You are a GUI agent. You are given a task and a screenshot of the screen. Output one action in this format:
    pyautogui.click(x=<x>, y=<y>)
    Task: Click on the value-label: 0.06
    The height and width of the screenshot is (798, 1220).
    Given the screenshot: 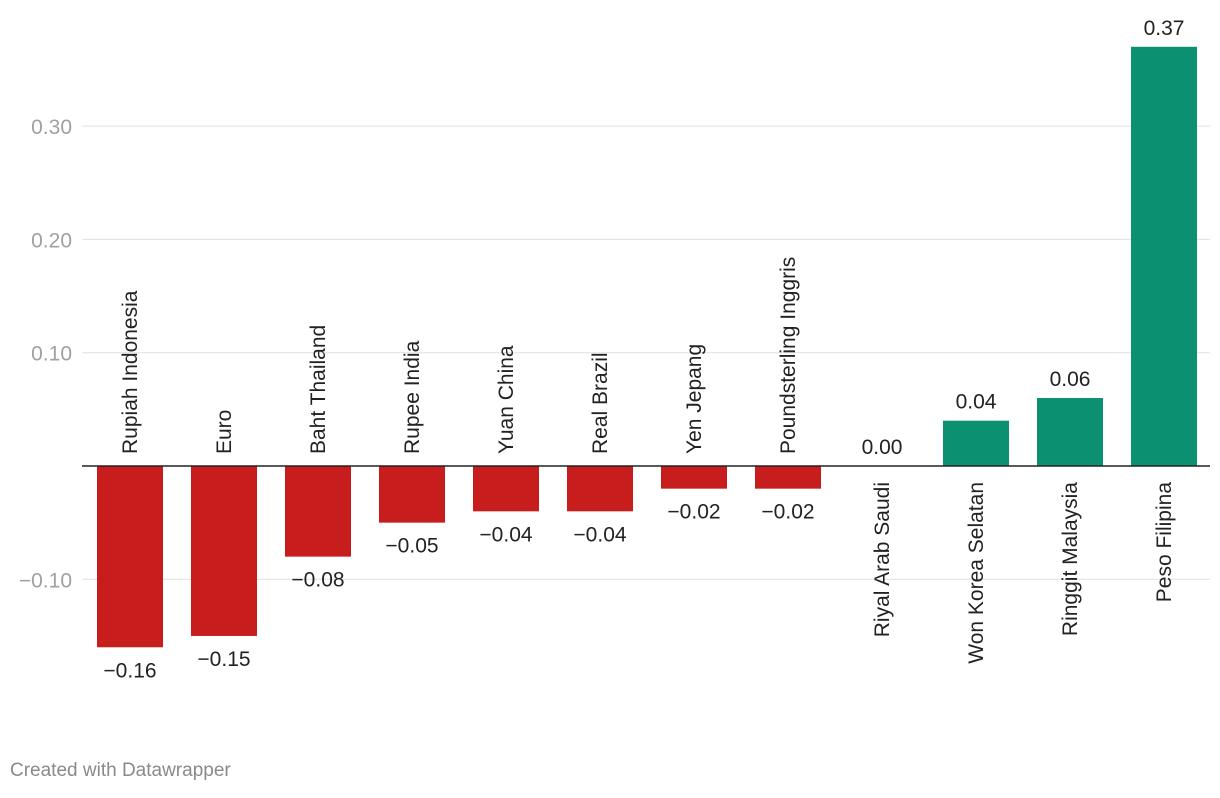 What is the action you would take?
    pyautogui.click(x=1070, y=379)
    